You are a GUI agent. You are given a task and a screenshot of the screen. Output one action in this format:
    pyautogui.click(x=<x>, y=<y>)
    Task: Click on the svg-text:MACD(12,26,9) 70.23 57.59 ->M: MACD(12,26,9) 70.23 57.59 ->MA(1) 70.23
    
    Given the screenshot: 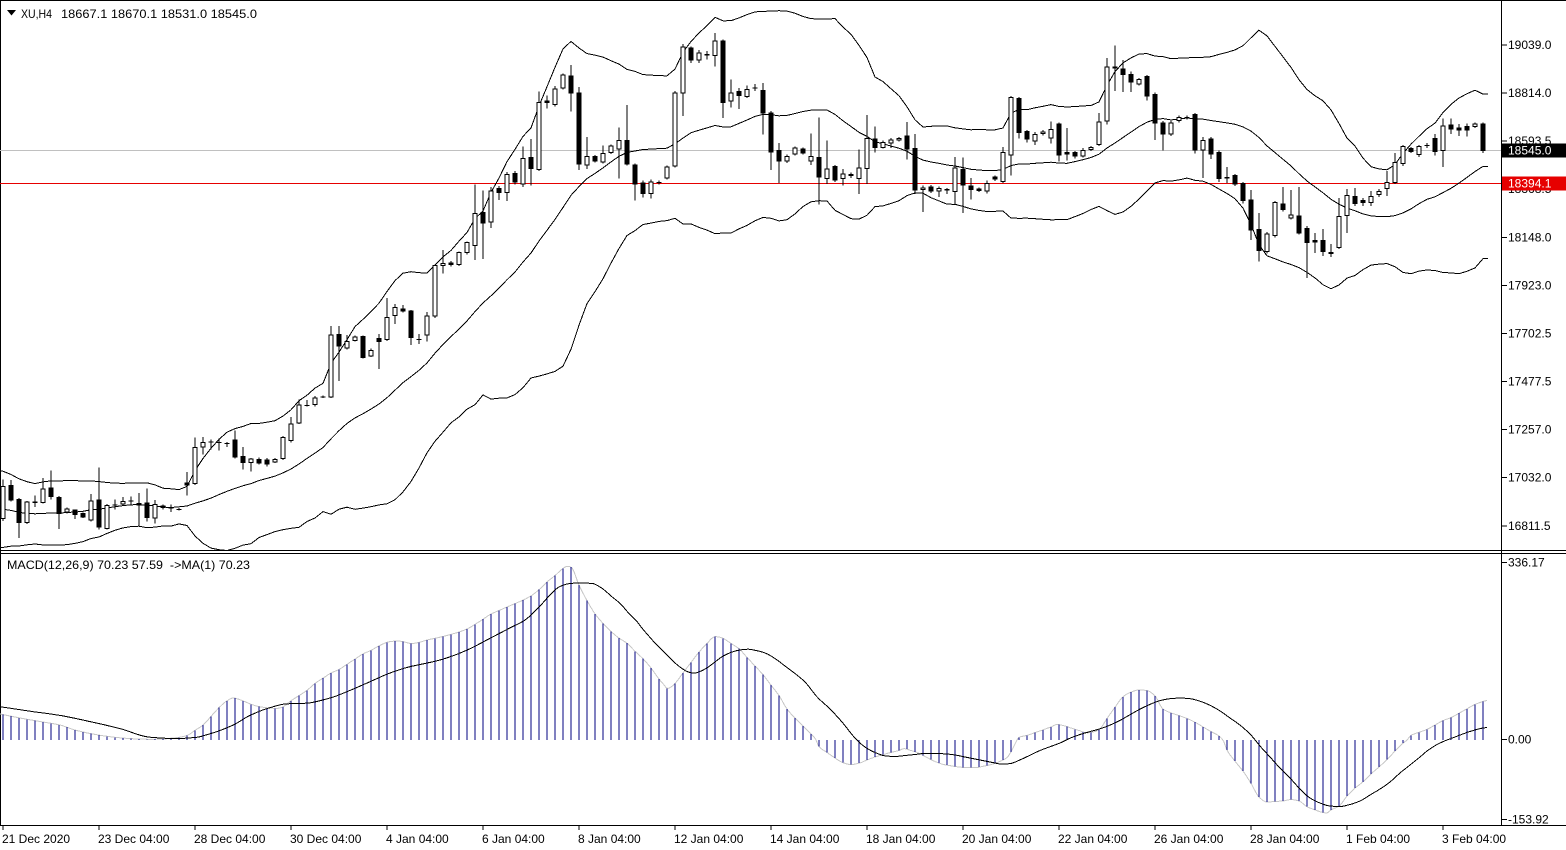 What is the action you would take?
    pyautogui.click(x=128, y=565)
    